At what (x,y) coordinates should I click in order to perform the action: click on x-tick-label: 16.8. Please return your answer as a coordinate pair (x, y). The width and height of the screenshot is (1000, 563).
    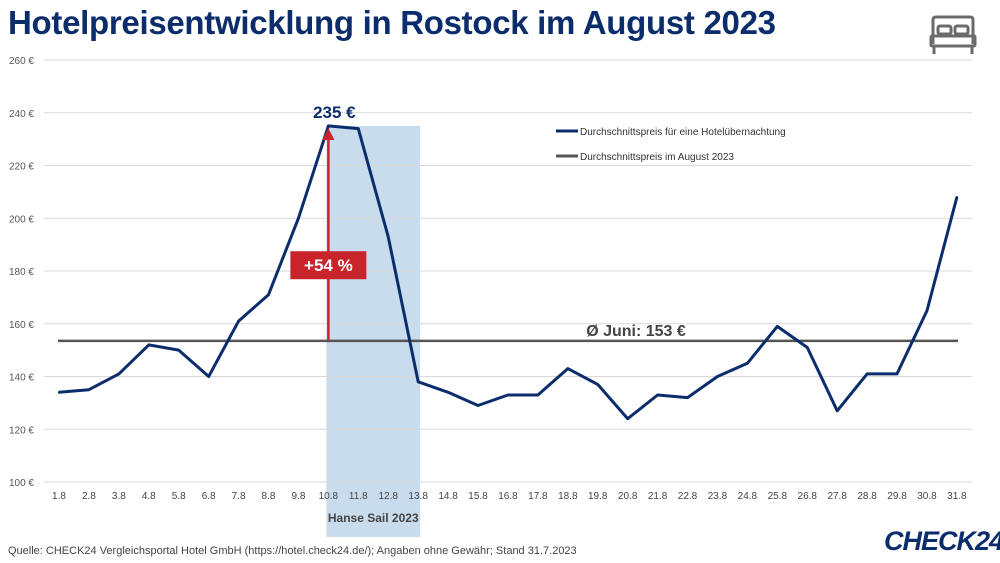
    Looking at the image, I should click on (508, 496).